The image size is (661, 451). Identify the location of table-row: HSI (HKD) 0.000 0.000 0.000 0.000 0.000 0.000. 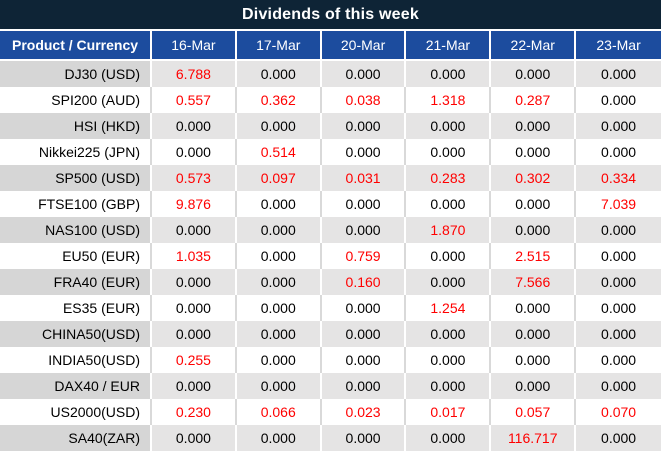
(330, 126).